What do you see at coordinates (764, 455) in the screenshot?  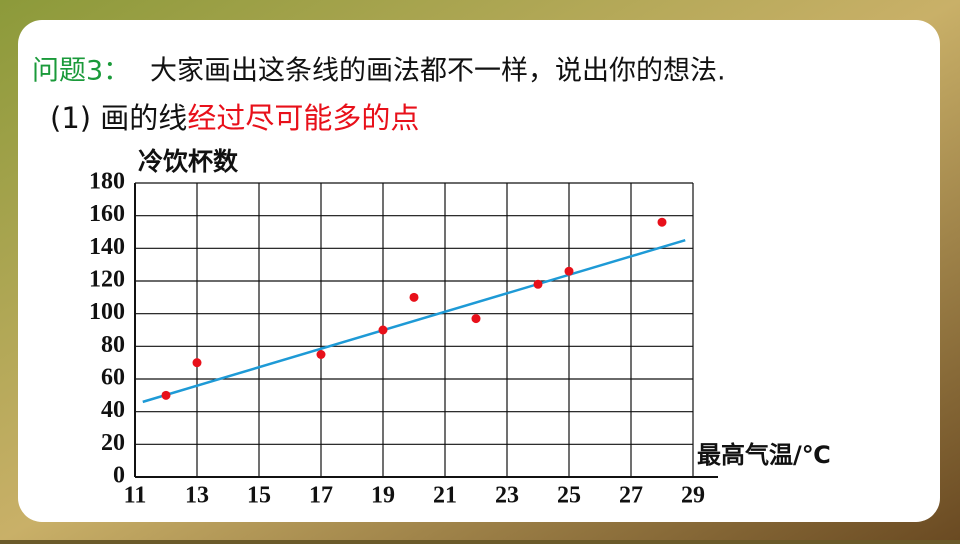 I see `x-axis-label: 最高气温/℃` at bounding box center [764, 455].